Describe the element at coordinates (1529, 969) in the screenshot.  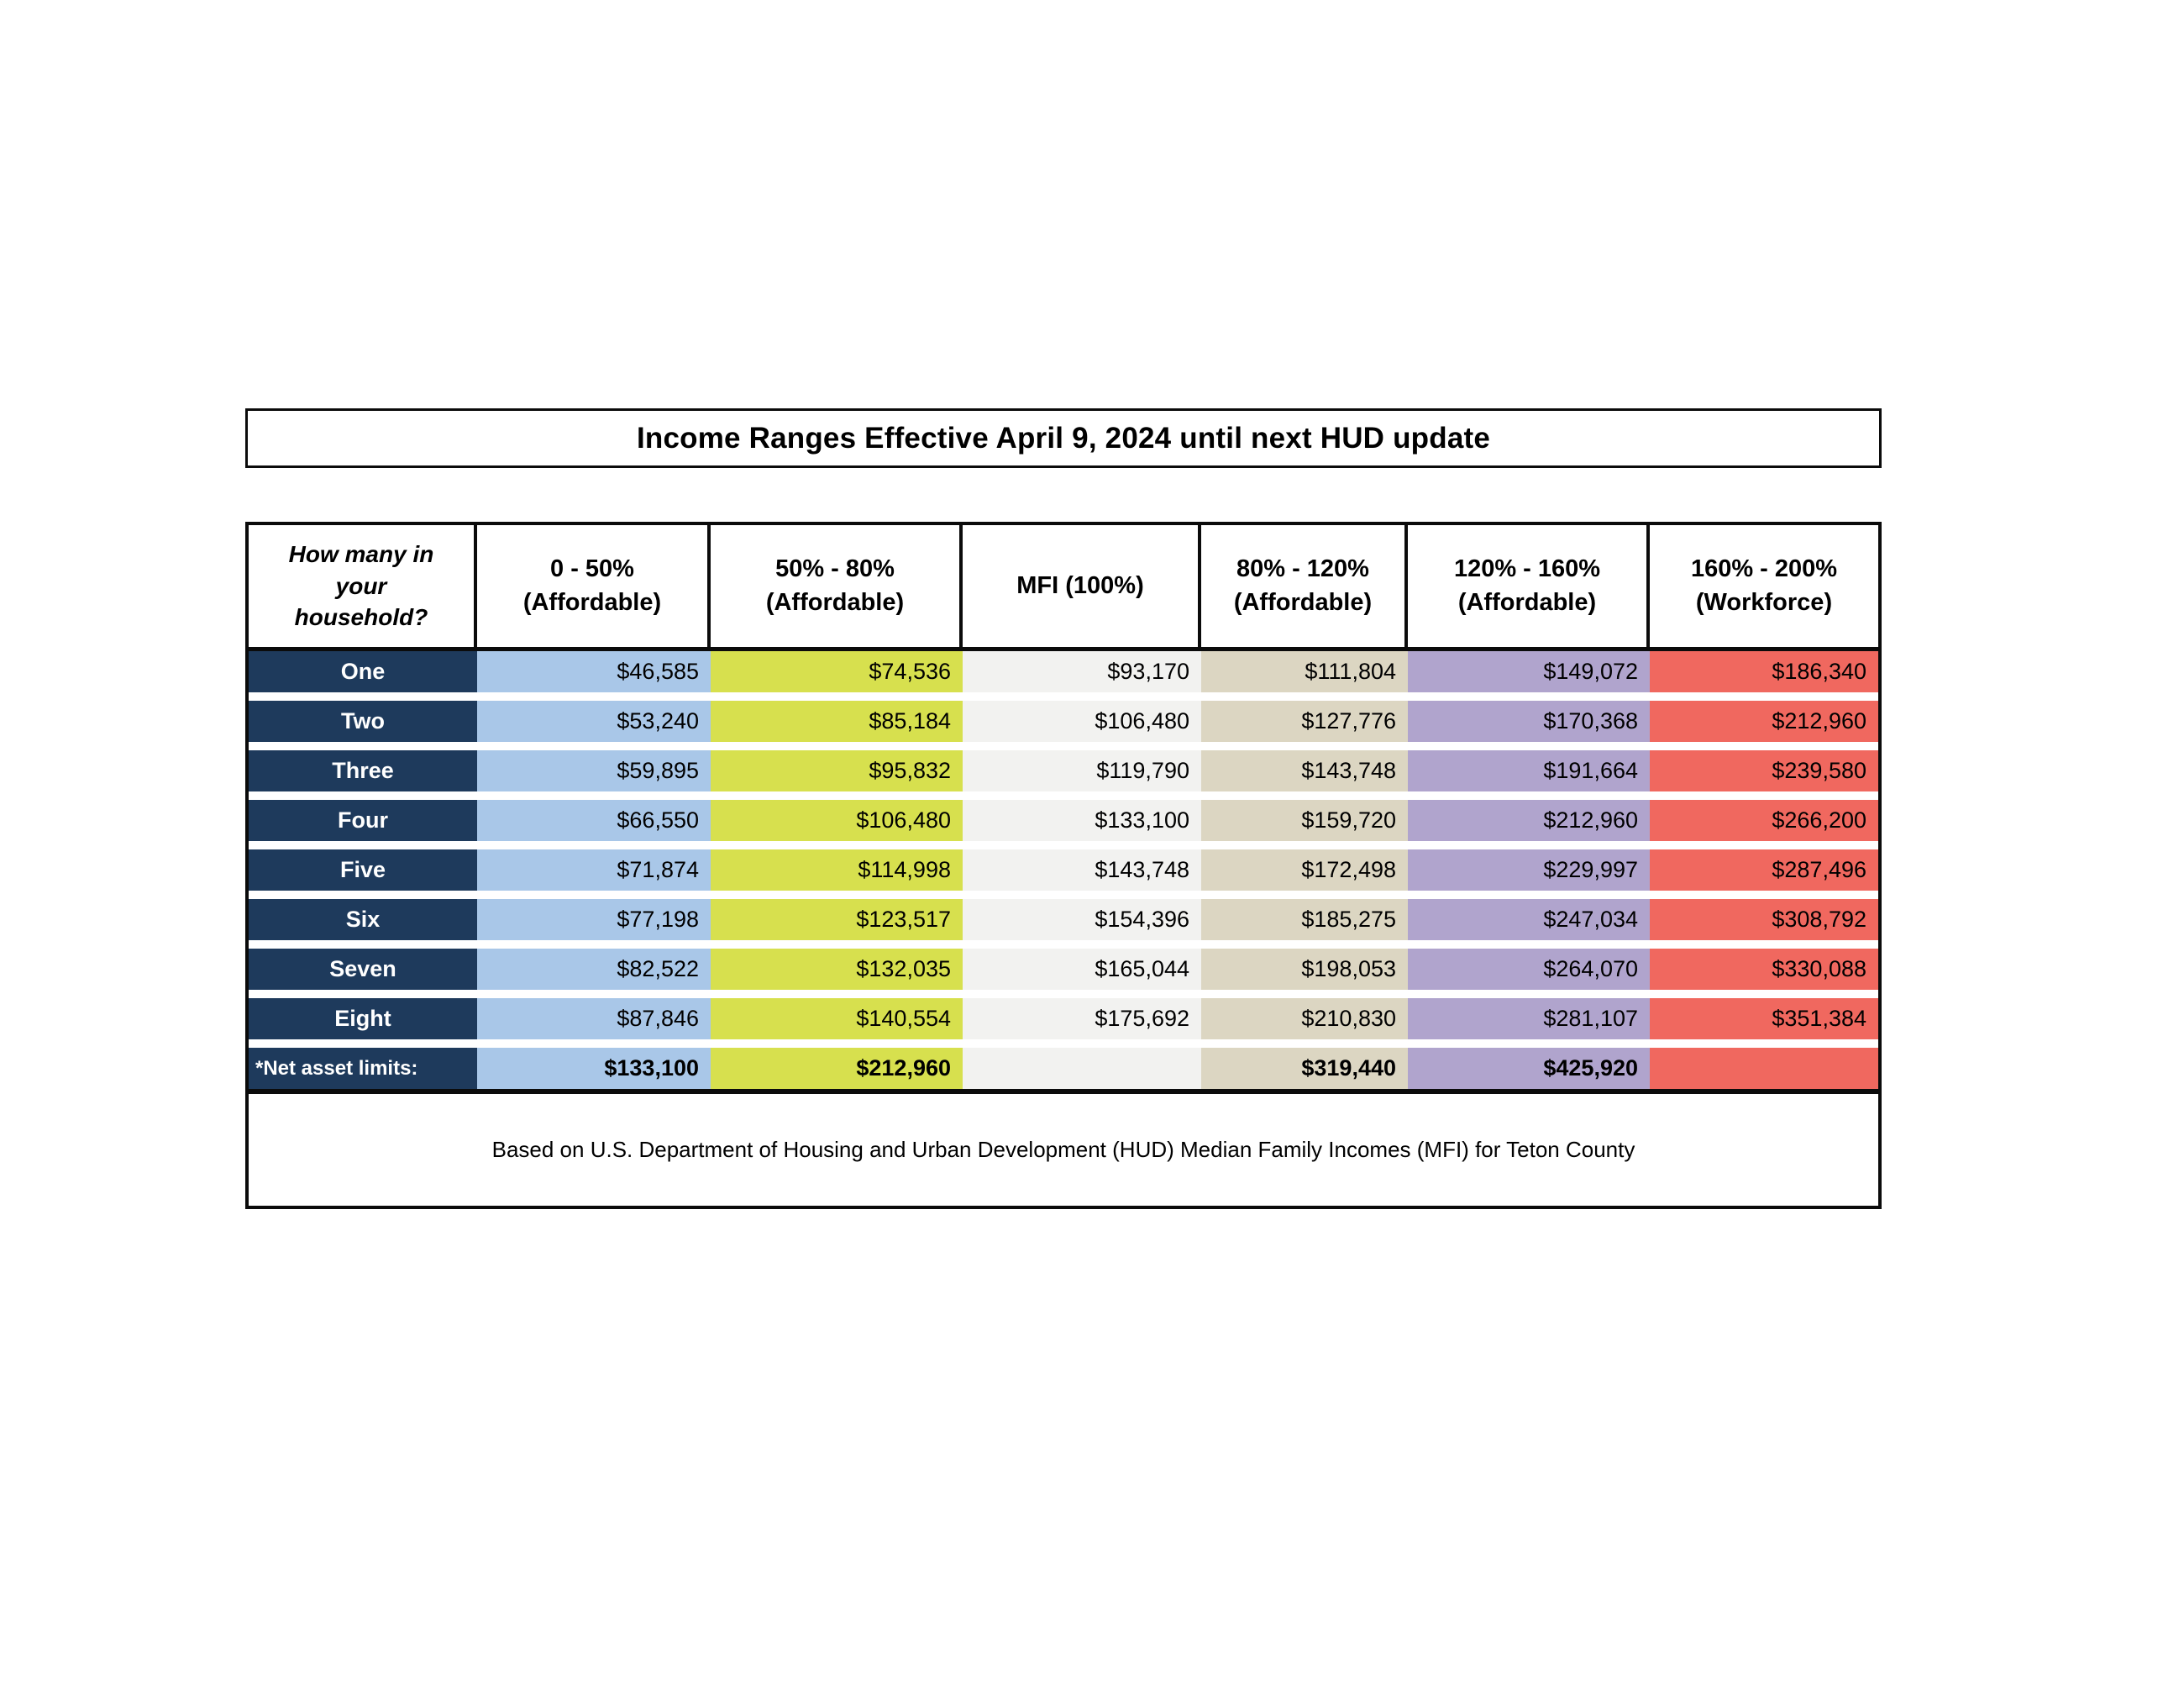
I see `value-cell: $264,070` at that location.